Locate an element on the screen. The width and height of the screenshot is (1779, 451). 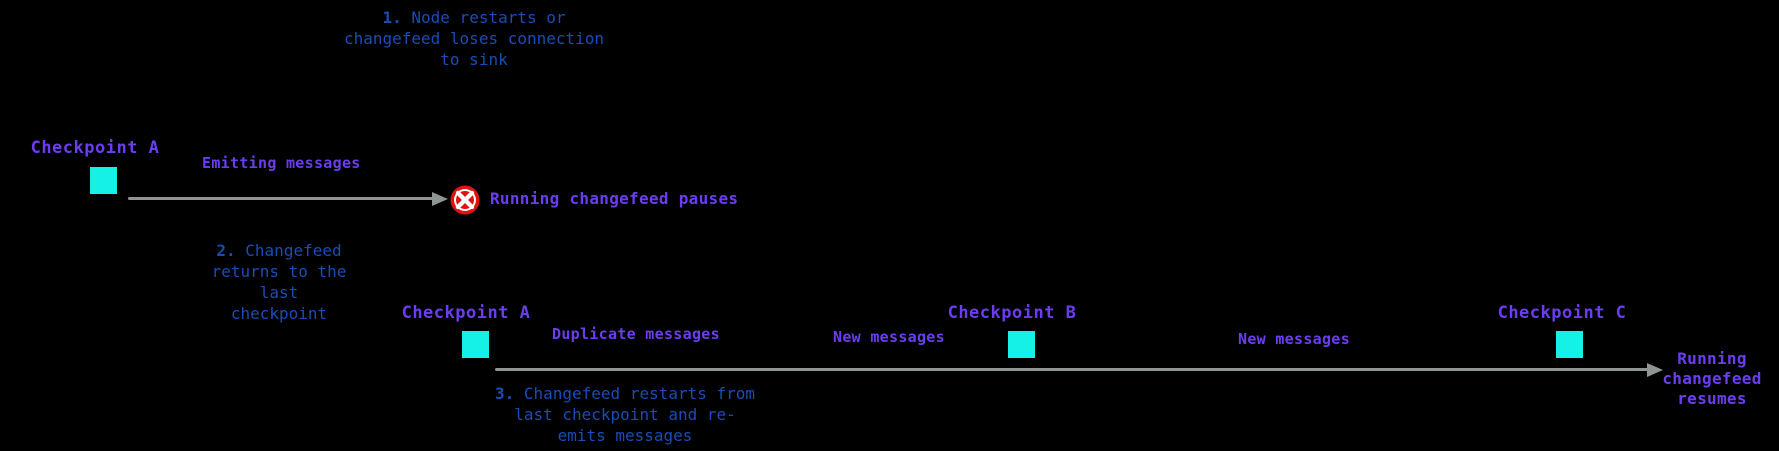
timeline2-checkpoint-c-marker is located at coordinates (1569, 344).